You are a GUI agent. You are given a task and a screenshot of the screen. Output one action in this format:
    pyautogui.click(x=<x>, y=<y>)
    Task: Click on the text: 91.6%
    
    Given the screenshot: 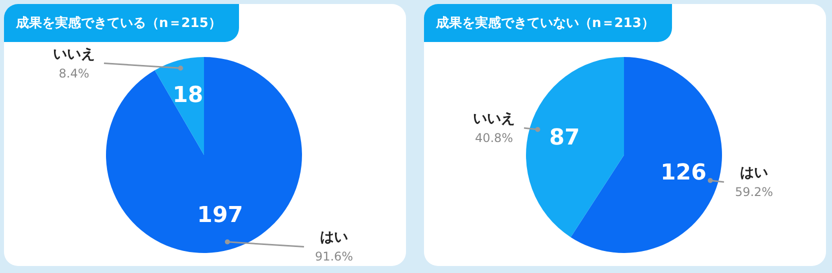 What is the action you would take?
    pyautogui.click(x=334, y=257)
    